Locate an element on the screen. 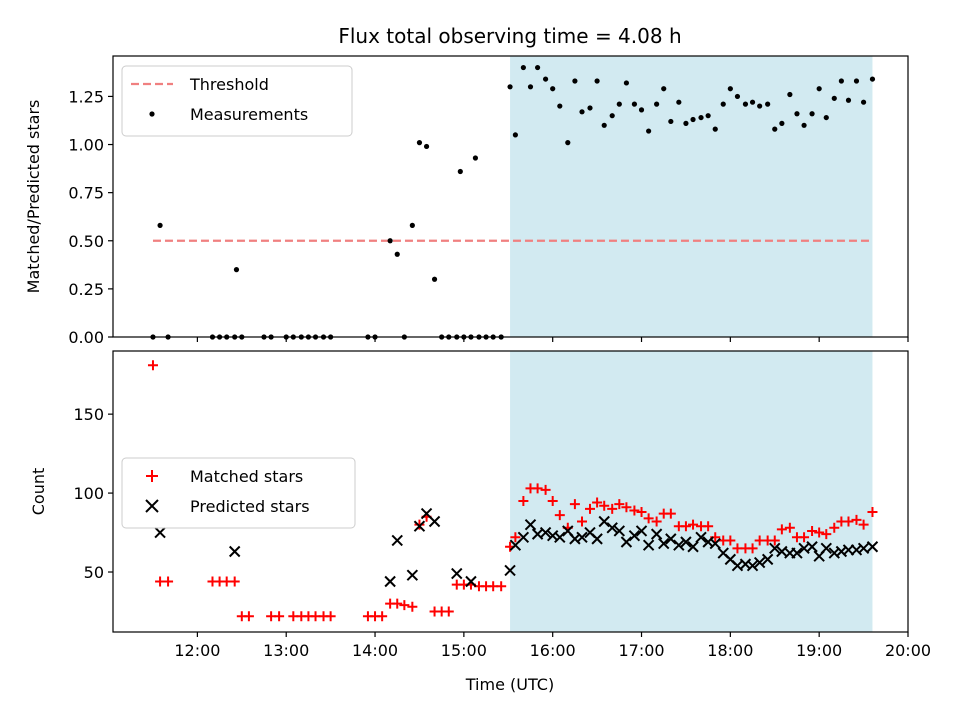 The width and height of the screenshot is (960, 720). y-tick-label: 100 is located at coordinates (88, 493).